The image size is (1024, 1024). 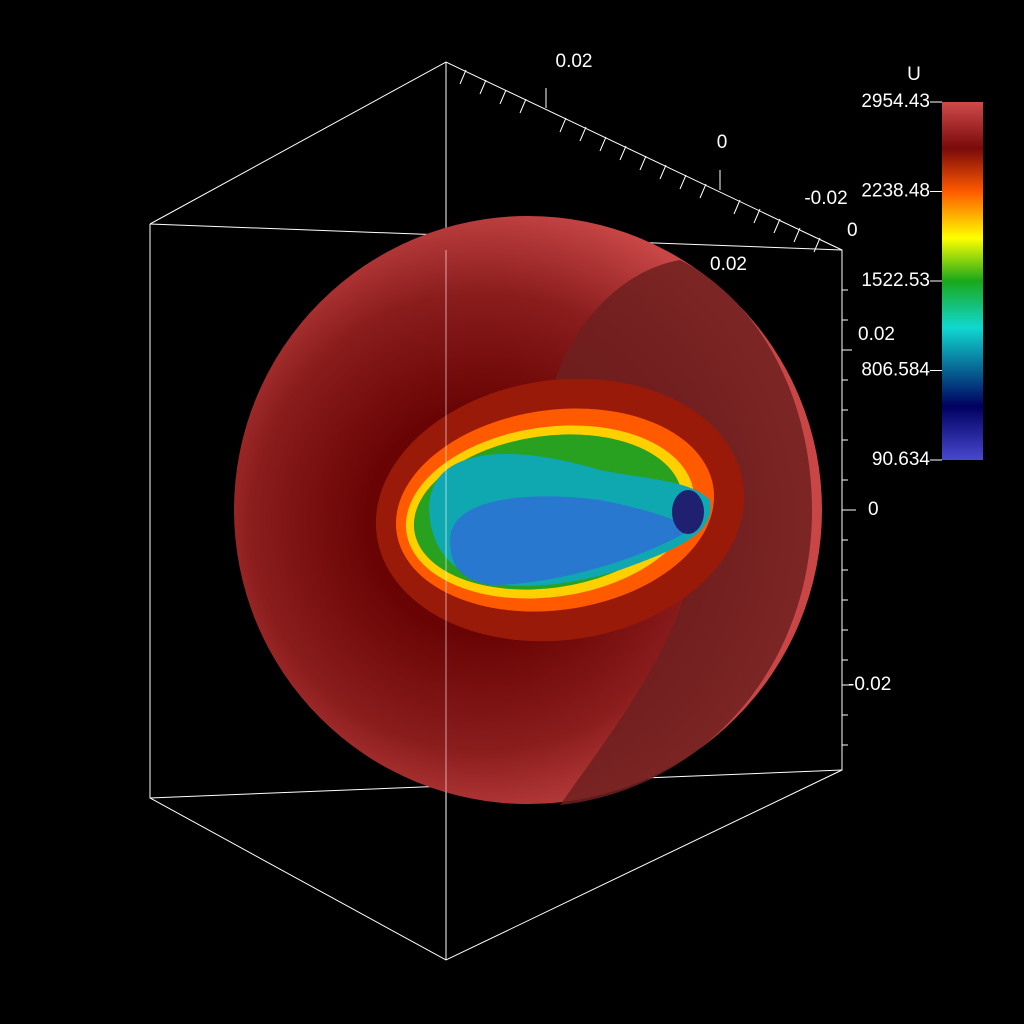 I want to click on colorbar-tick-label: 1522.53, so click(x=895, y=280).